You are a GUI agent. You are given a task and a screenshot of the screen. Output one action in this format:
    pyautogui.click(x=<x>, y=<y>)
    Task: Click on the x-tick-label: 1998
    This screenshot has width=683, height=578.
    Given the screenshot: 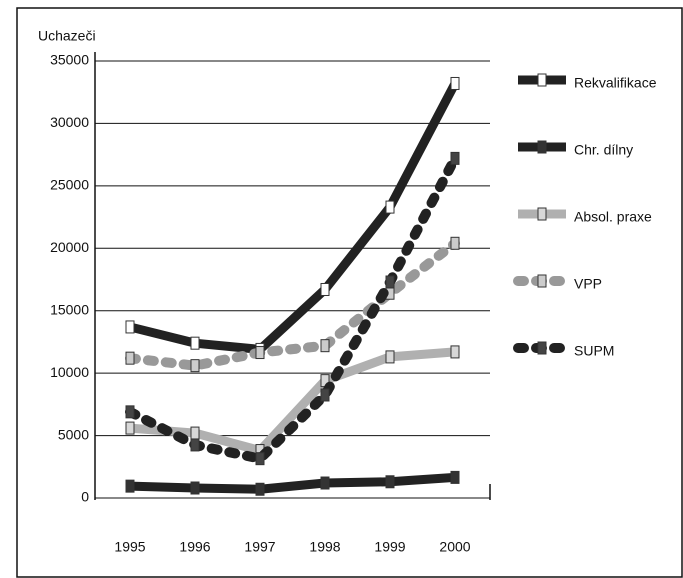 What is the action you would take?
    pyautogui.click(x=324, y=547)
    